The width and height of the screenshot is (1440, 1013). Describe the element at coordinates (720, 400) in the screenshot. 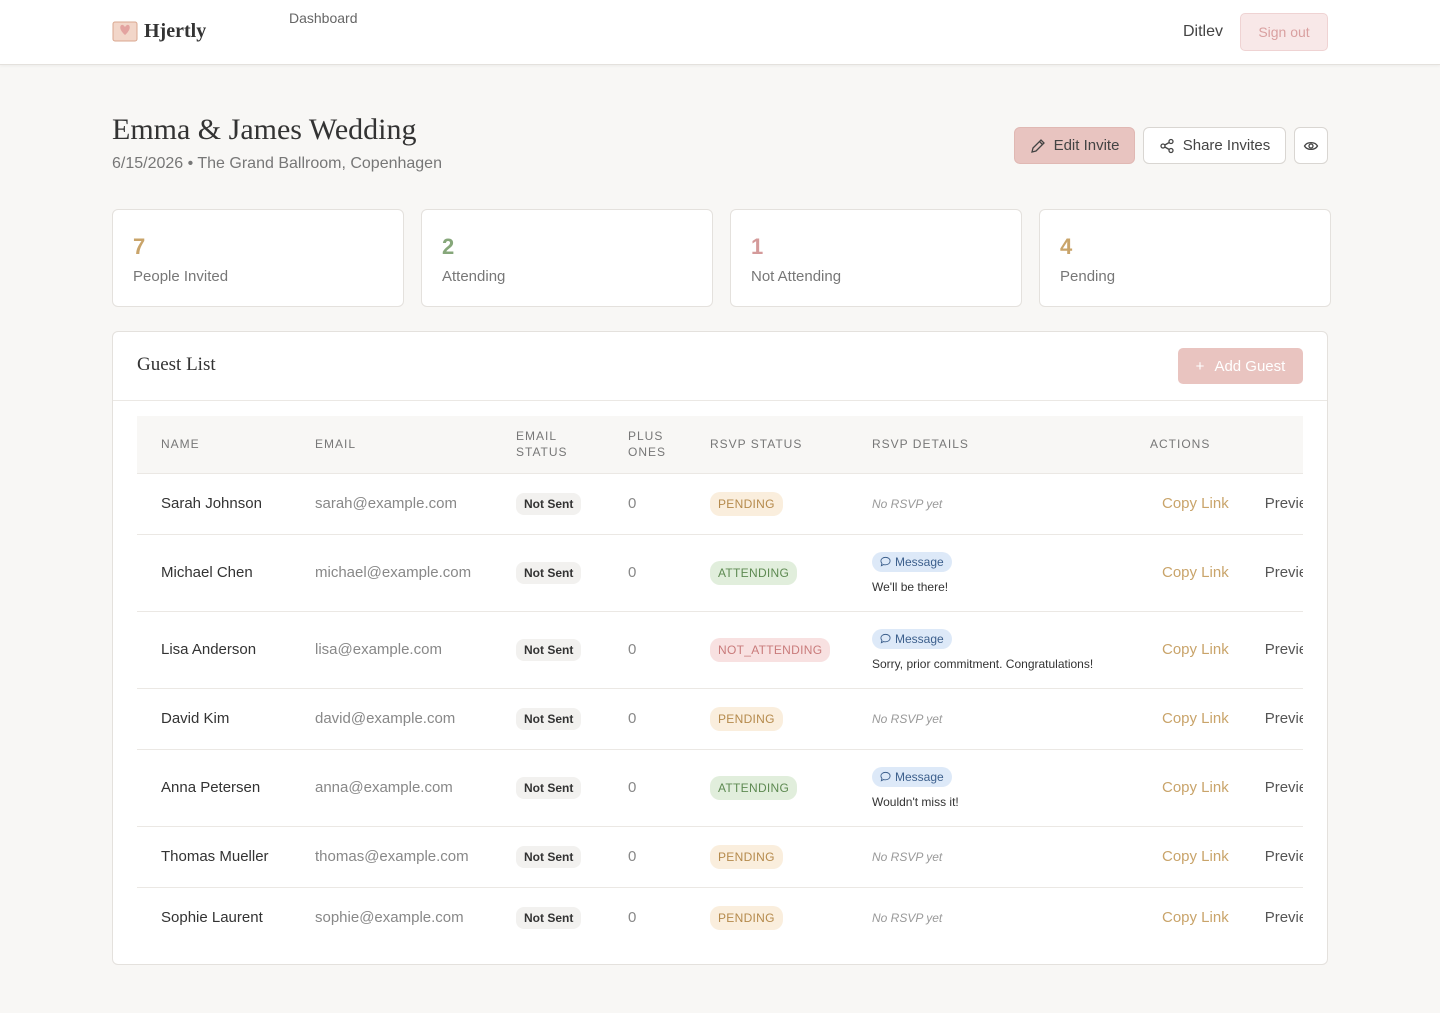

I see `divider` at that location.